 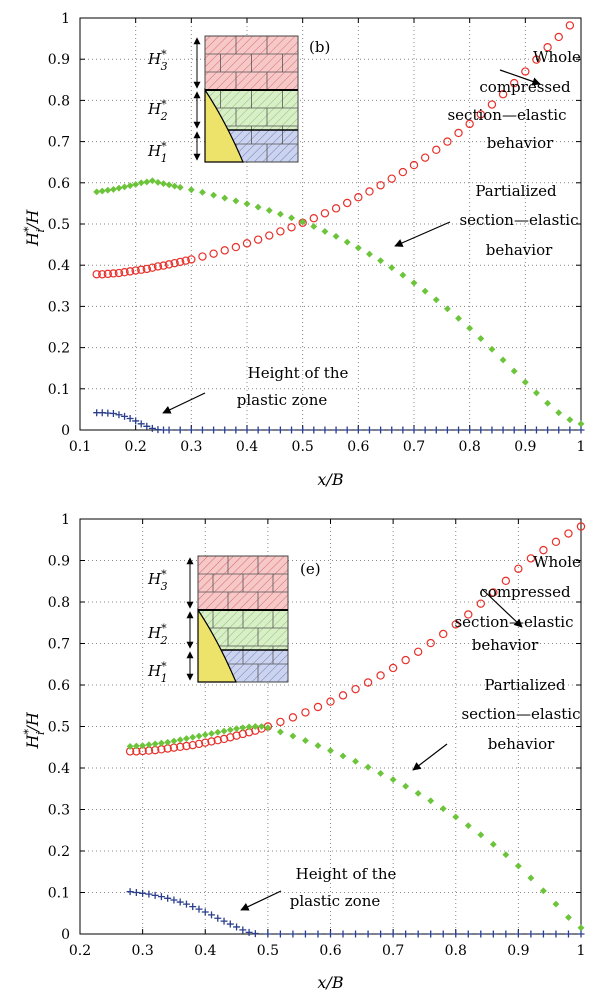 What do you see at coordinates (164, 116) in the screenshot?
I see `inset-label-sub: 2` at bounding box center [164, 116].